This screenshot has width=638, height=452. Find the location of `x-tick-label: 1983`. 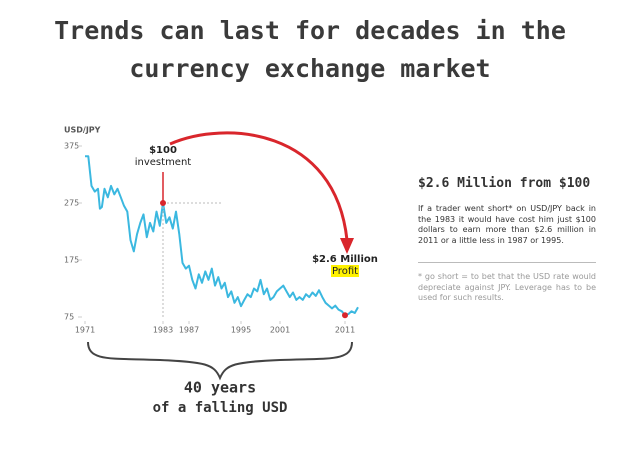

x-tick-label: 1983 is located at coordinates (163, 330).